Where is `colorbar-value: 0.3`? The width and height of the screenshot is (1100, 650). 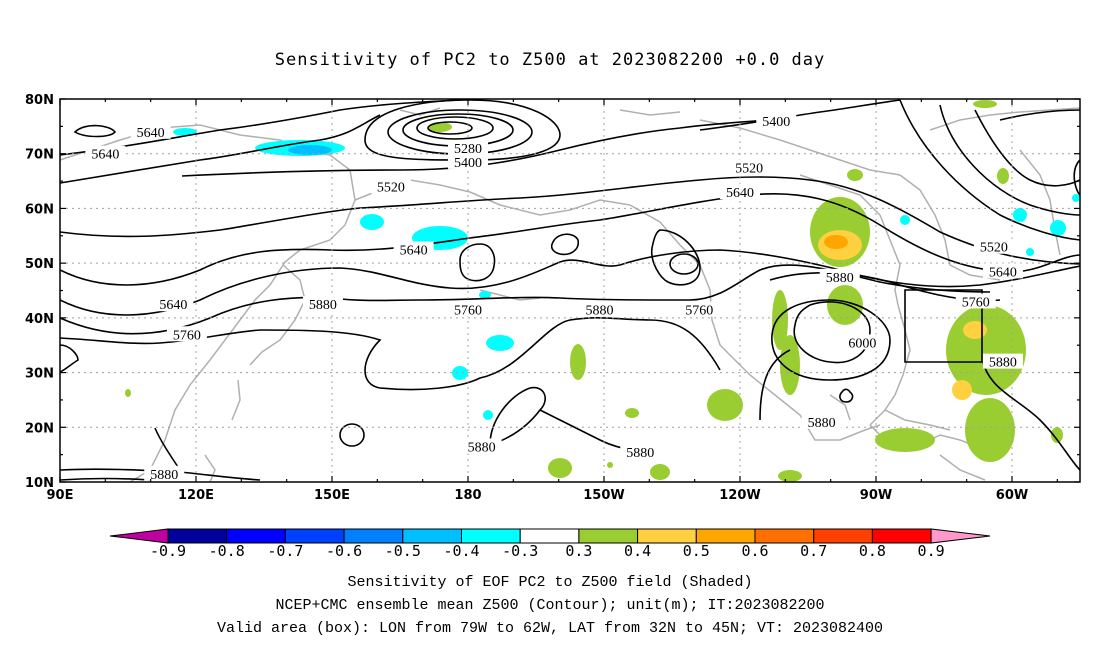 colorbar-value: 0.3 is located at coordinates (578, 551).